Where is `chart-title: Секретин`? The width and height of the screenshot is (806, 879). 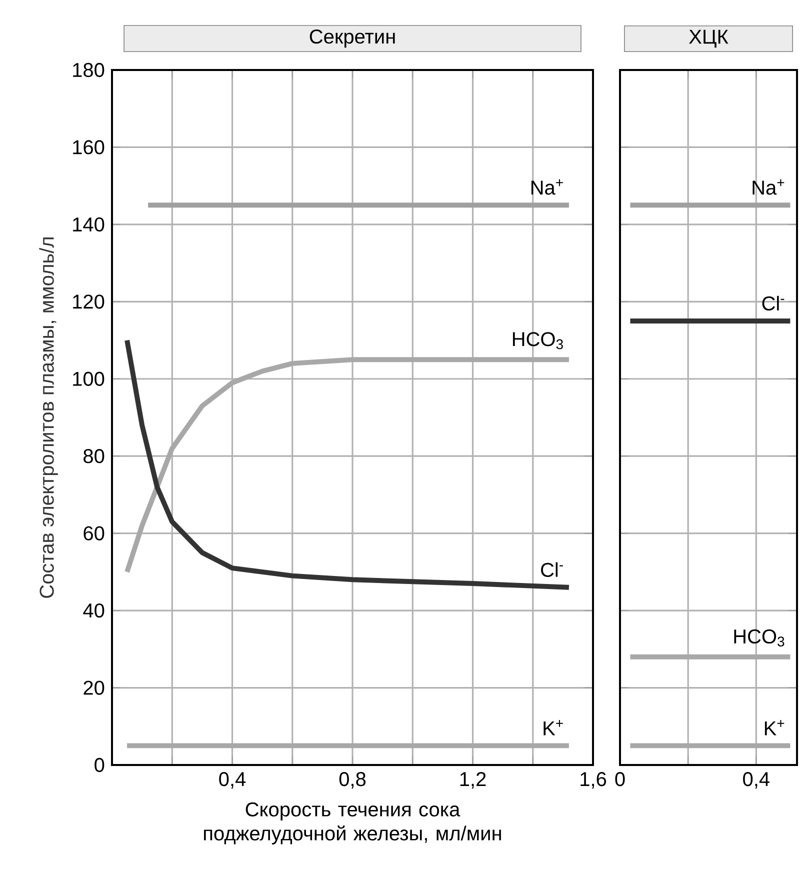 chart-title: Секретин is located at coordinates (352, 39).